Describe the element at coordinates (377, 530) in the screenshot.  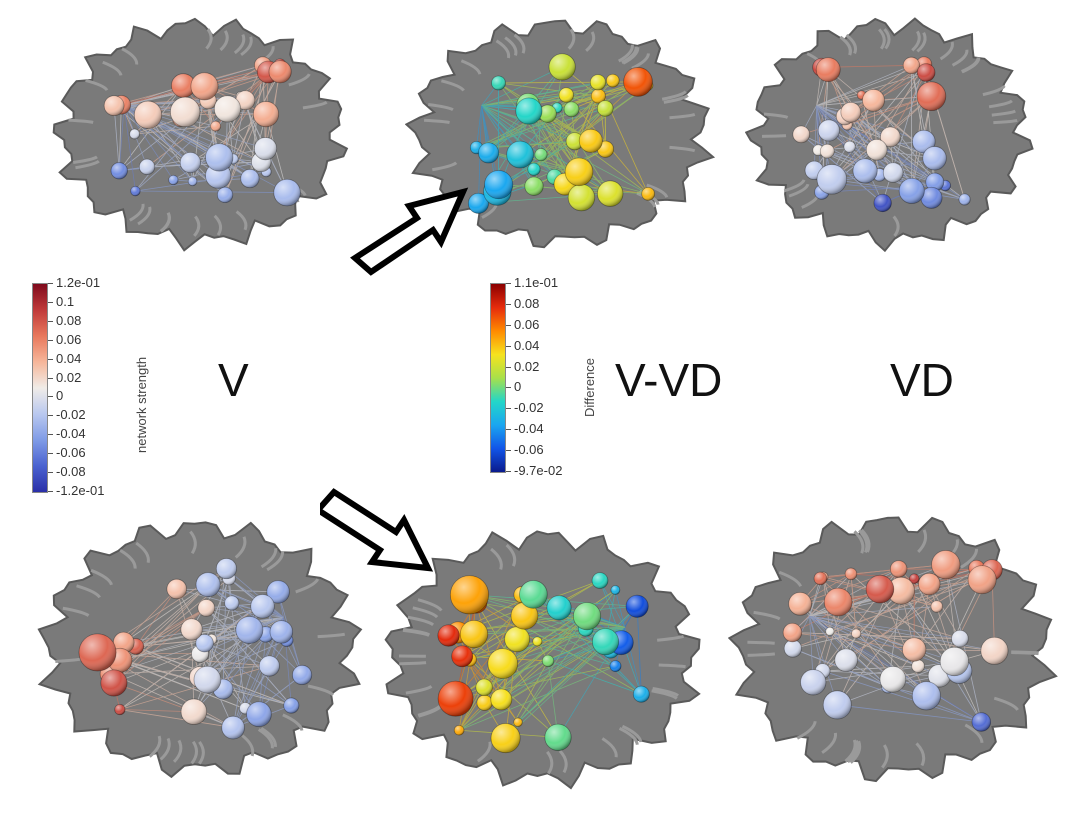
I see `arrow-bottom-icon` at that location.